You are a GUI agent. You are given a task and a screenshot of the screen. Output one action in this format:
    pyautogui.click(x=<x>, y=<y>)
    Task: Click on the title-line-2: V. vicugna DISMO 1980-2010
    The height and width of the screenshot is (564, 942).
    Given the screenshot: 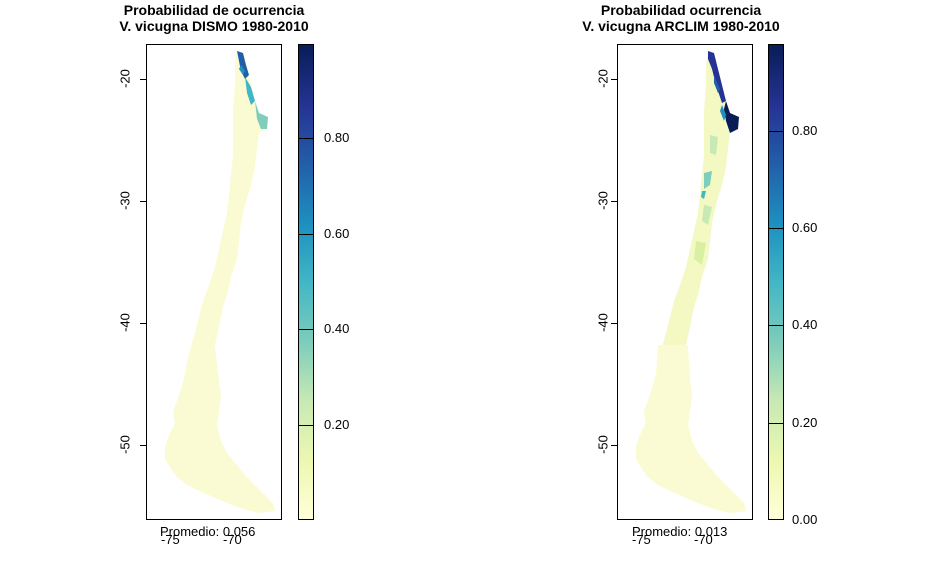 What is the action you would take?
    pyautogui.click(x=214, y=26)
    